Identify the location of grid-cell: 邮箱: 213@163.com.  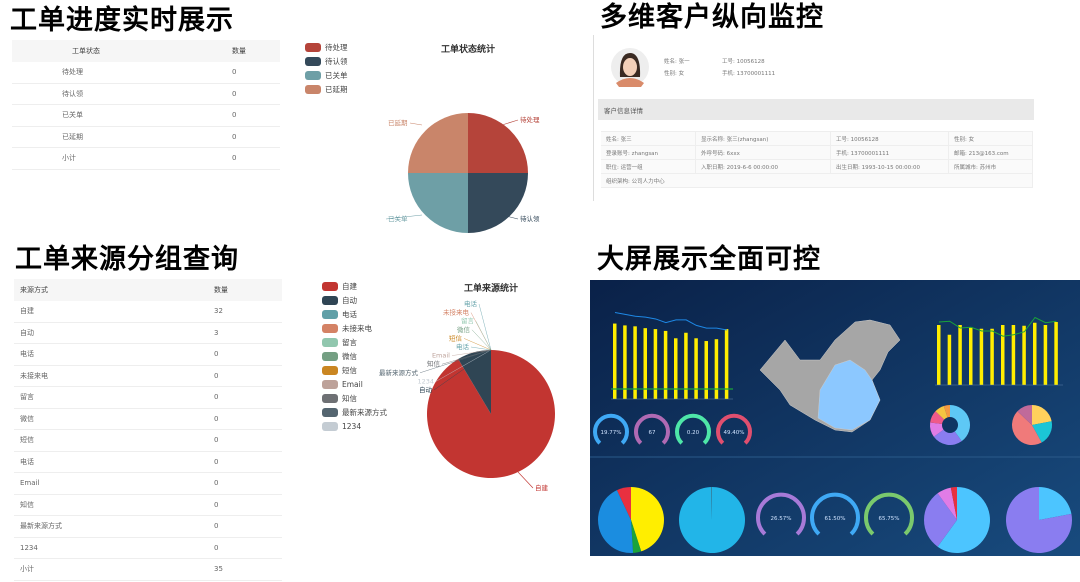
(991, 152).